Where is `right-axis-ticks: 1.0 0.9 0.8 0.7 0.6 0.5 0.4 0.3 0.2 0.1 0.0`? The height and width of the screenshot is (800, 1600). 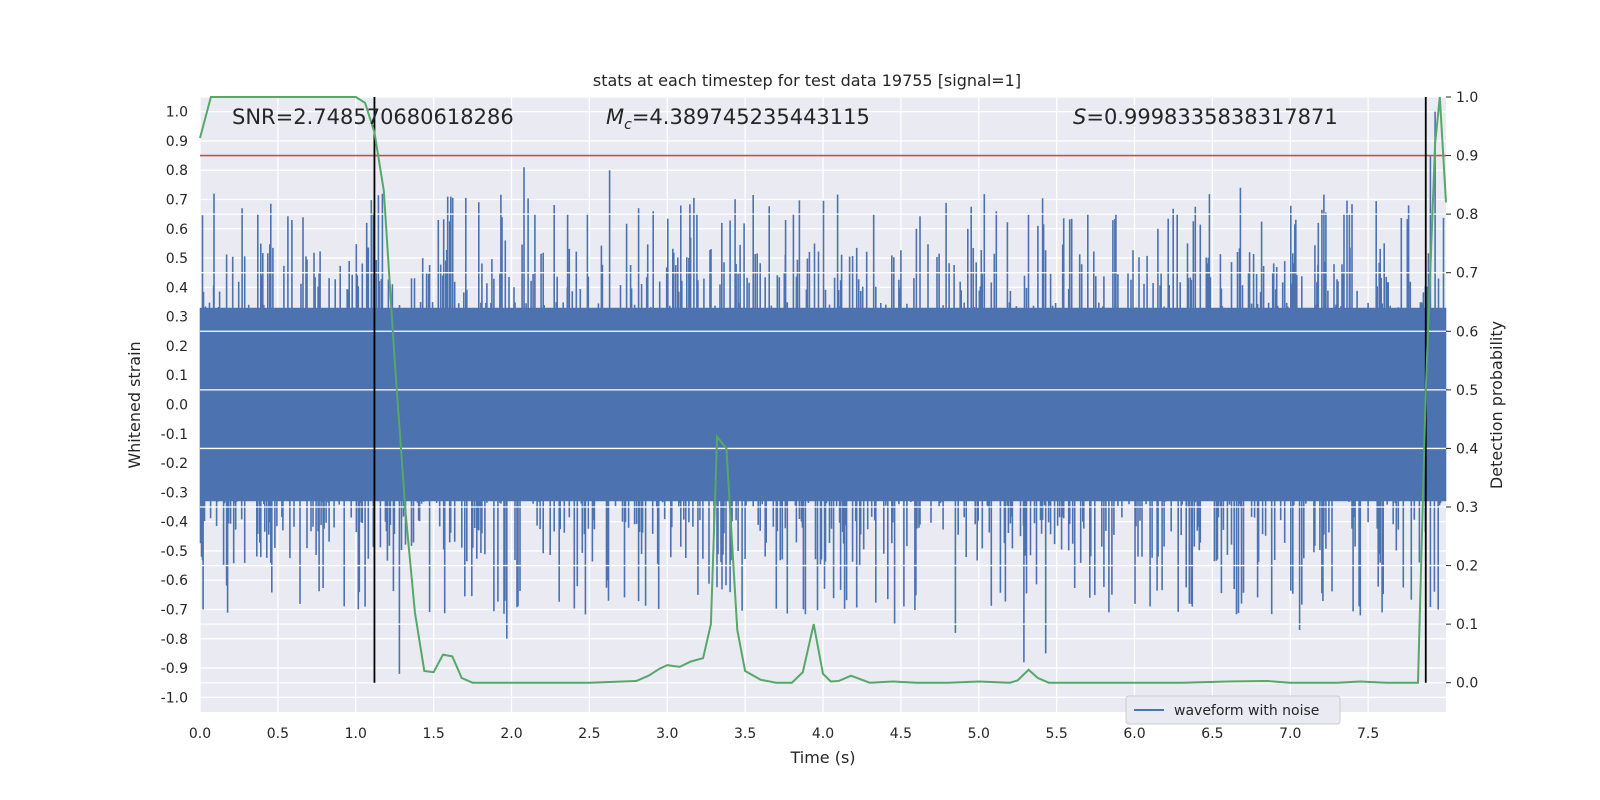
right-axis-ticks: 1.0 0.9 0.8 0.7 0.6 0.5 0.4 0.3 0.2 0.1 0.0 is located at coordinates (1462, 391).